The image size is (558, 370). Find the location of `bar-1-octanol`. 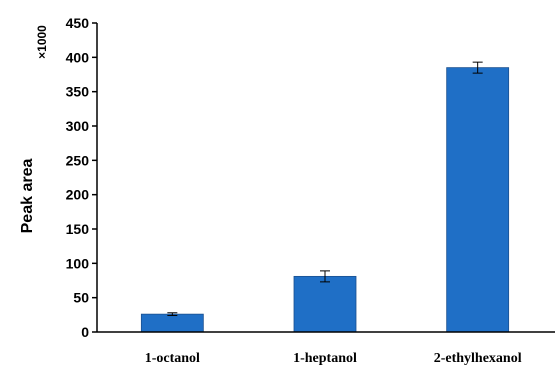

bar-1-octanol is located at coordinates (172, 323).